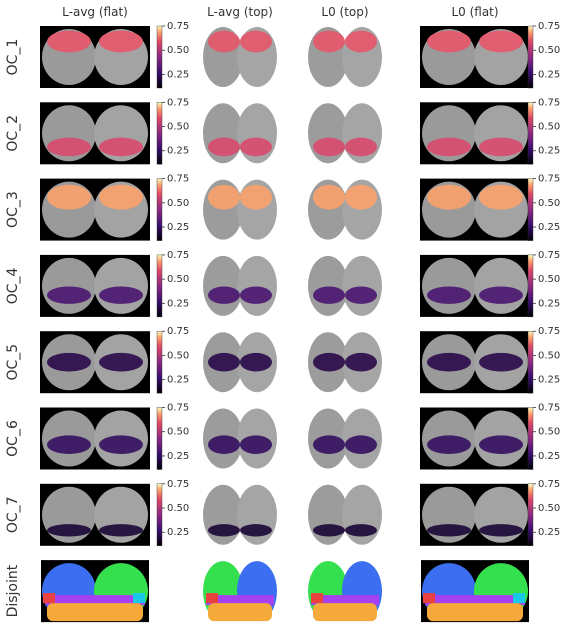 Image resolution: width=568 pixels, height=631 pixels. I want to click on row-label: OC_5, so click(13, 362).